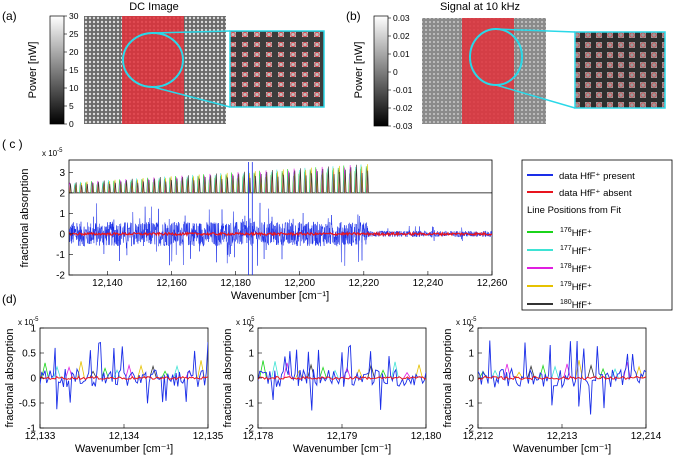 This screenshot has height=465, width=675. What do you see at coordinates (191, 32) in the screenshot?
I see `zoom-line-top-a` at bounding box center [191, 32].